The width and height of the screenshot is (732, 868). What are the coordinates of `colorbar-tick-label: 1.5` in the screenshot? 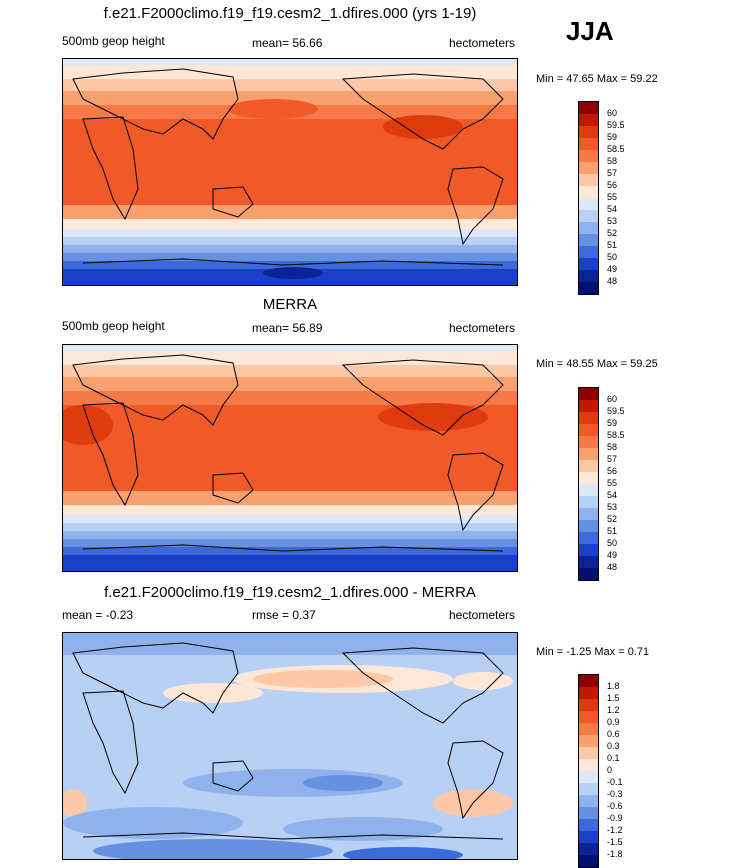 It's located at (613, 698).